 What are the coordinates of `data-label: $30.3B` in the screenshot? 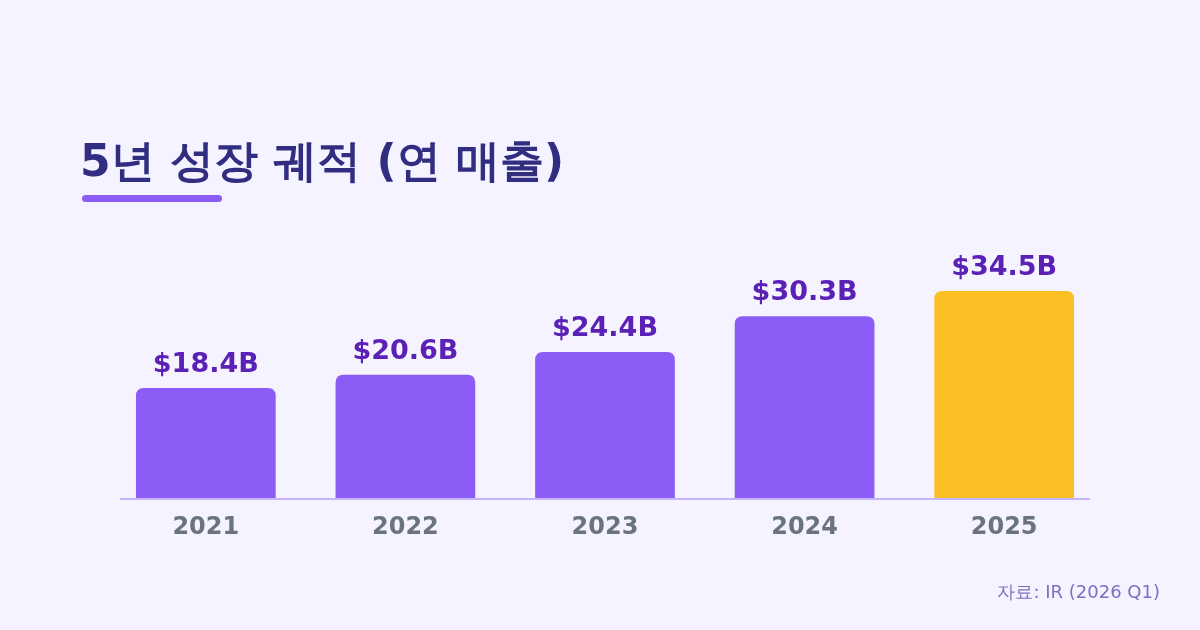 It's located at (804, 291).